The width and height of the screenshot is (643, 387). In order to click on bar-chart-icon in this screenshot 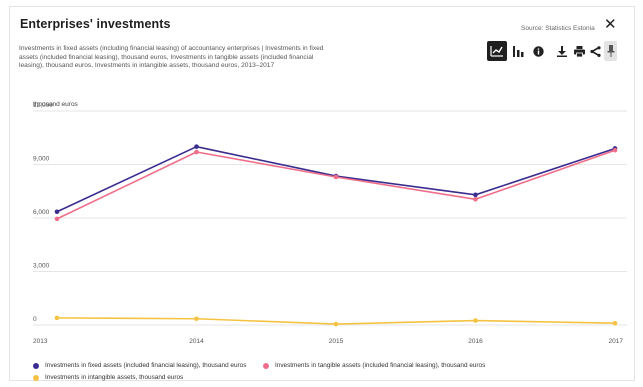, I will do `click(518, 51)`.